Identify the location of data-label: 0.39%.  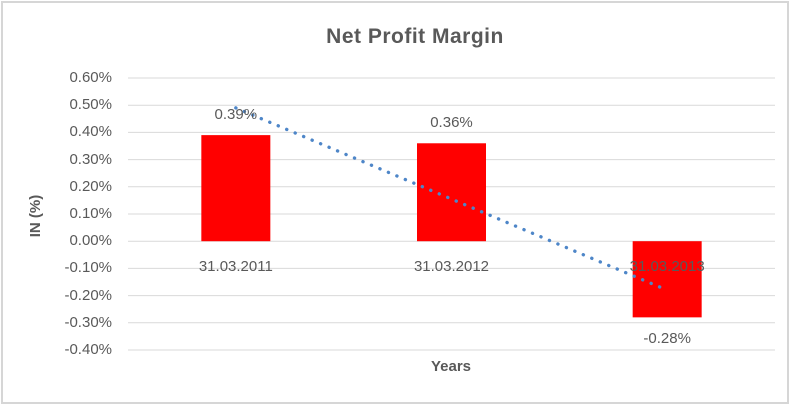
(236, 115).